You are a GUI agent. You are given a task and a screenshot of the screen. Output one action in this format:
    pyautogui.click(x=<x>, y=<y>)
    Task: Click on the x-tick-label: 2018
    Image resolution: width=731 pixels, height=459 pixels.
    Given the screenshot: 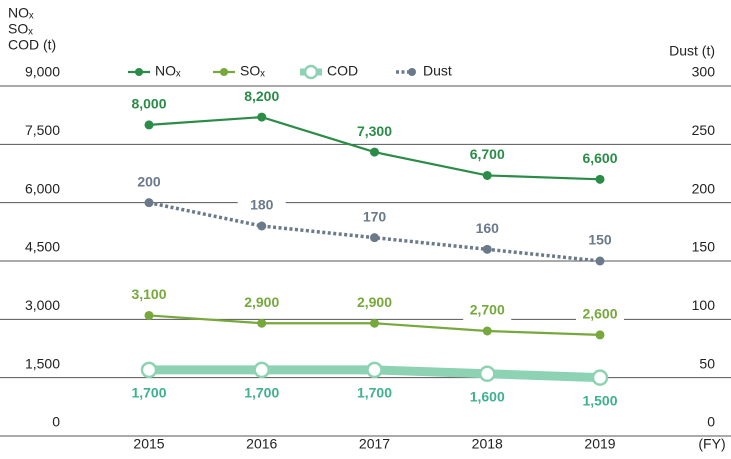 What is the action you would take?
    pyautogui.click(x=487, y=444)
    